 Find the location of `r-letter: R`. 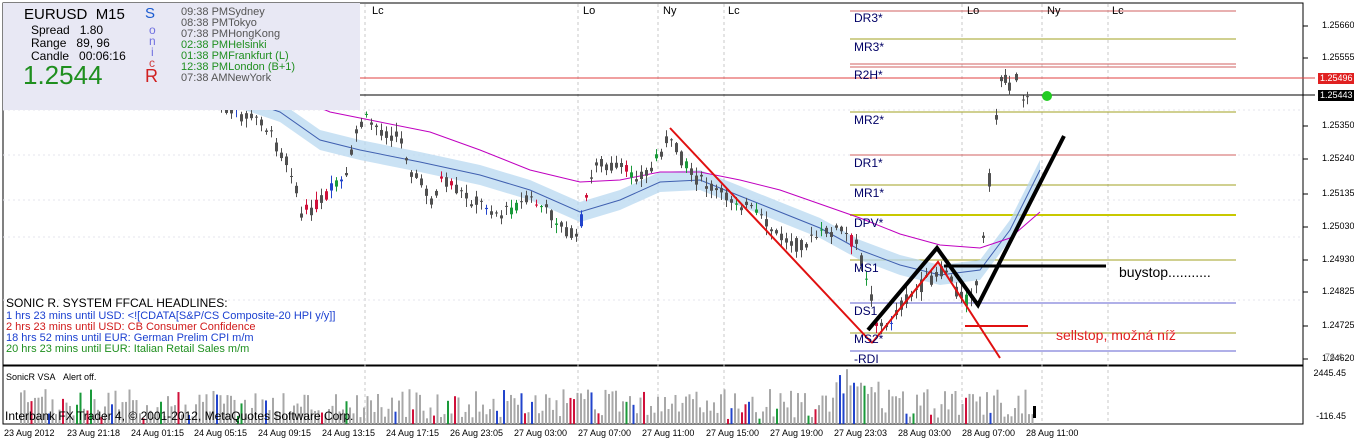

r-letter: R is located at coordinates (151, 76).